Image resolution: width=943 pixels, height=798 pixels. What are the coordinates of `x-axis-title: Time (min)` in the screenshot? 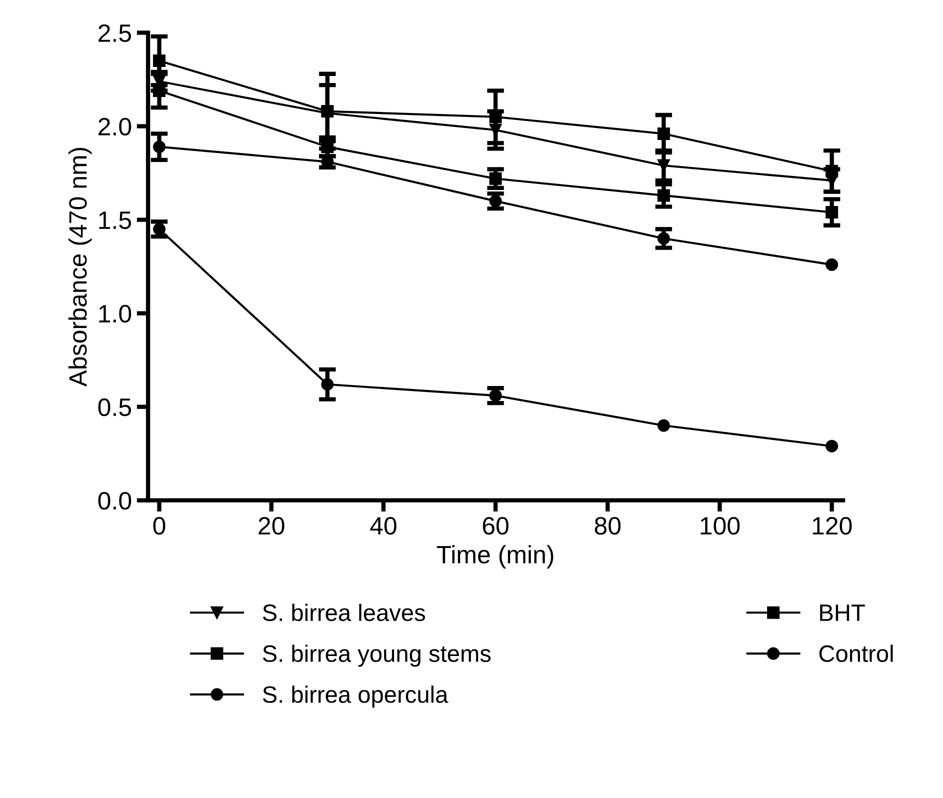 It's located at (495, 556).